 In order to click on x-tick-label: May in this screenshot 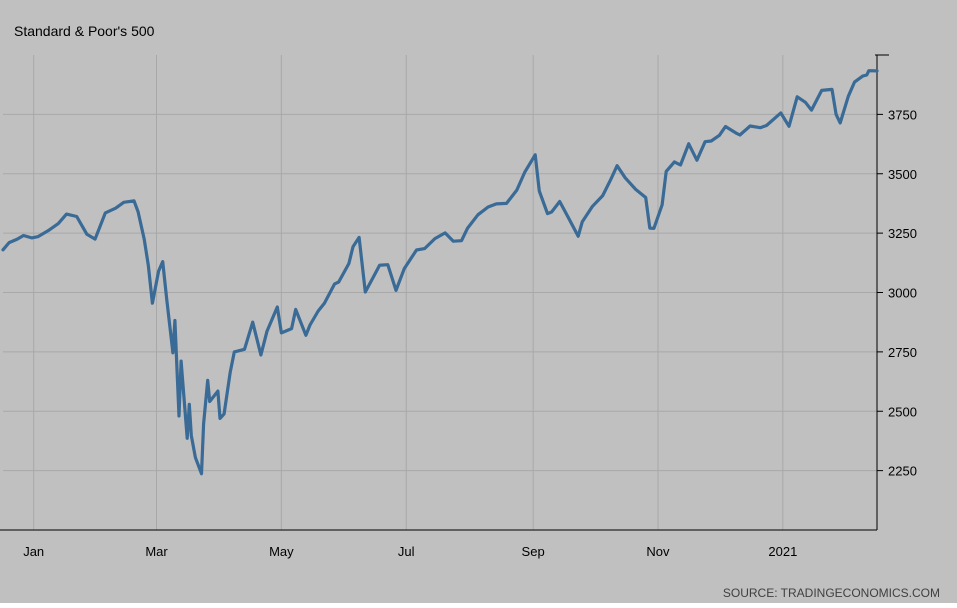, I will do `click(281, 551)`.